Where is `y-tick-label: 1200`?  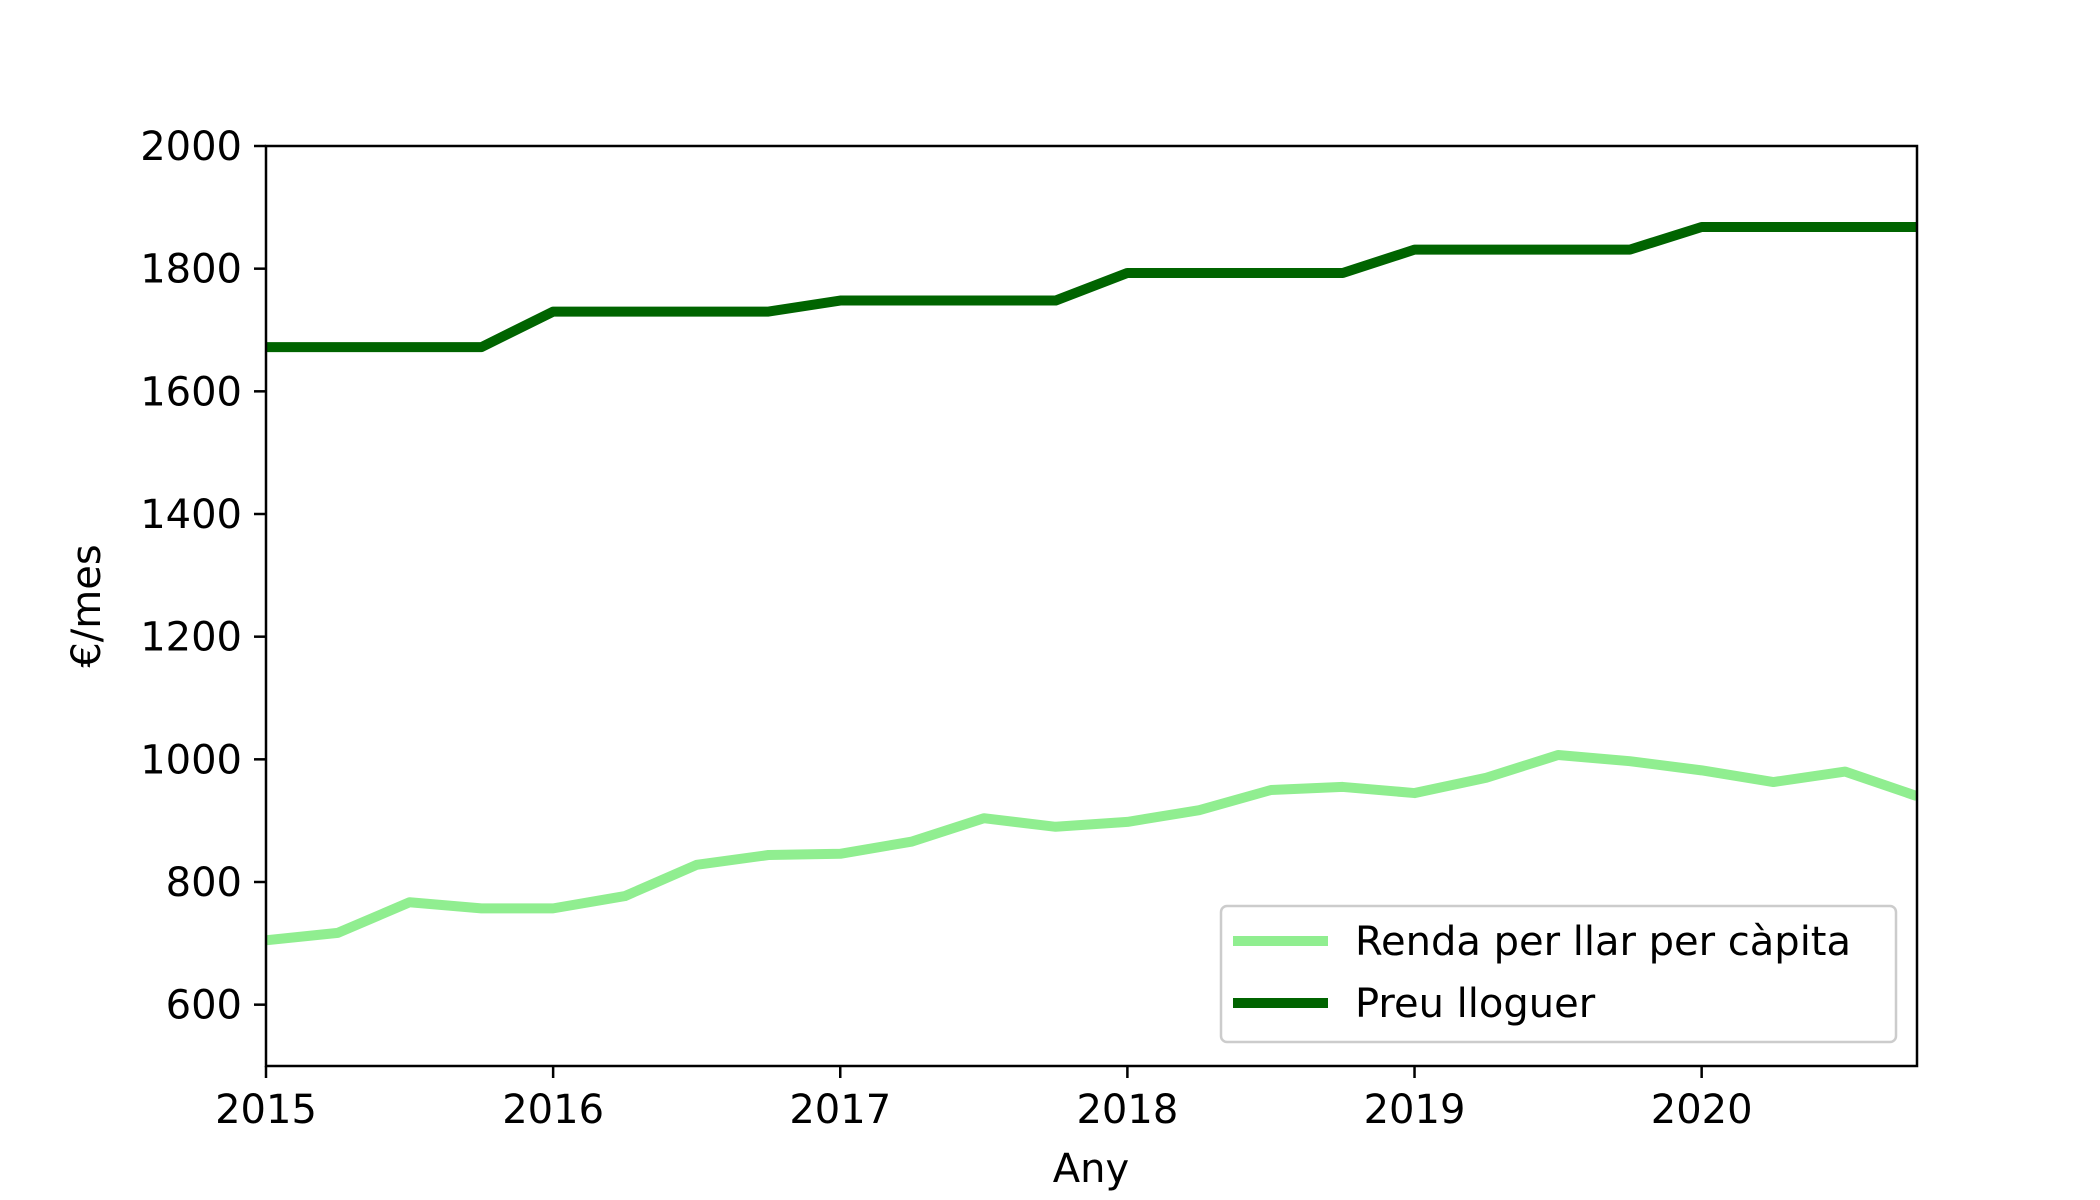
y-tick-label: 1200 is located at coordinates (191, 638).